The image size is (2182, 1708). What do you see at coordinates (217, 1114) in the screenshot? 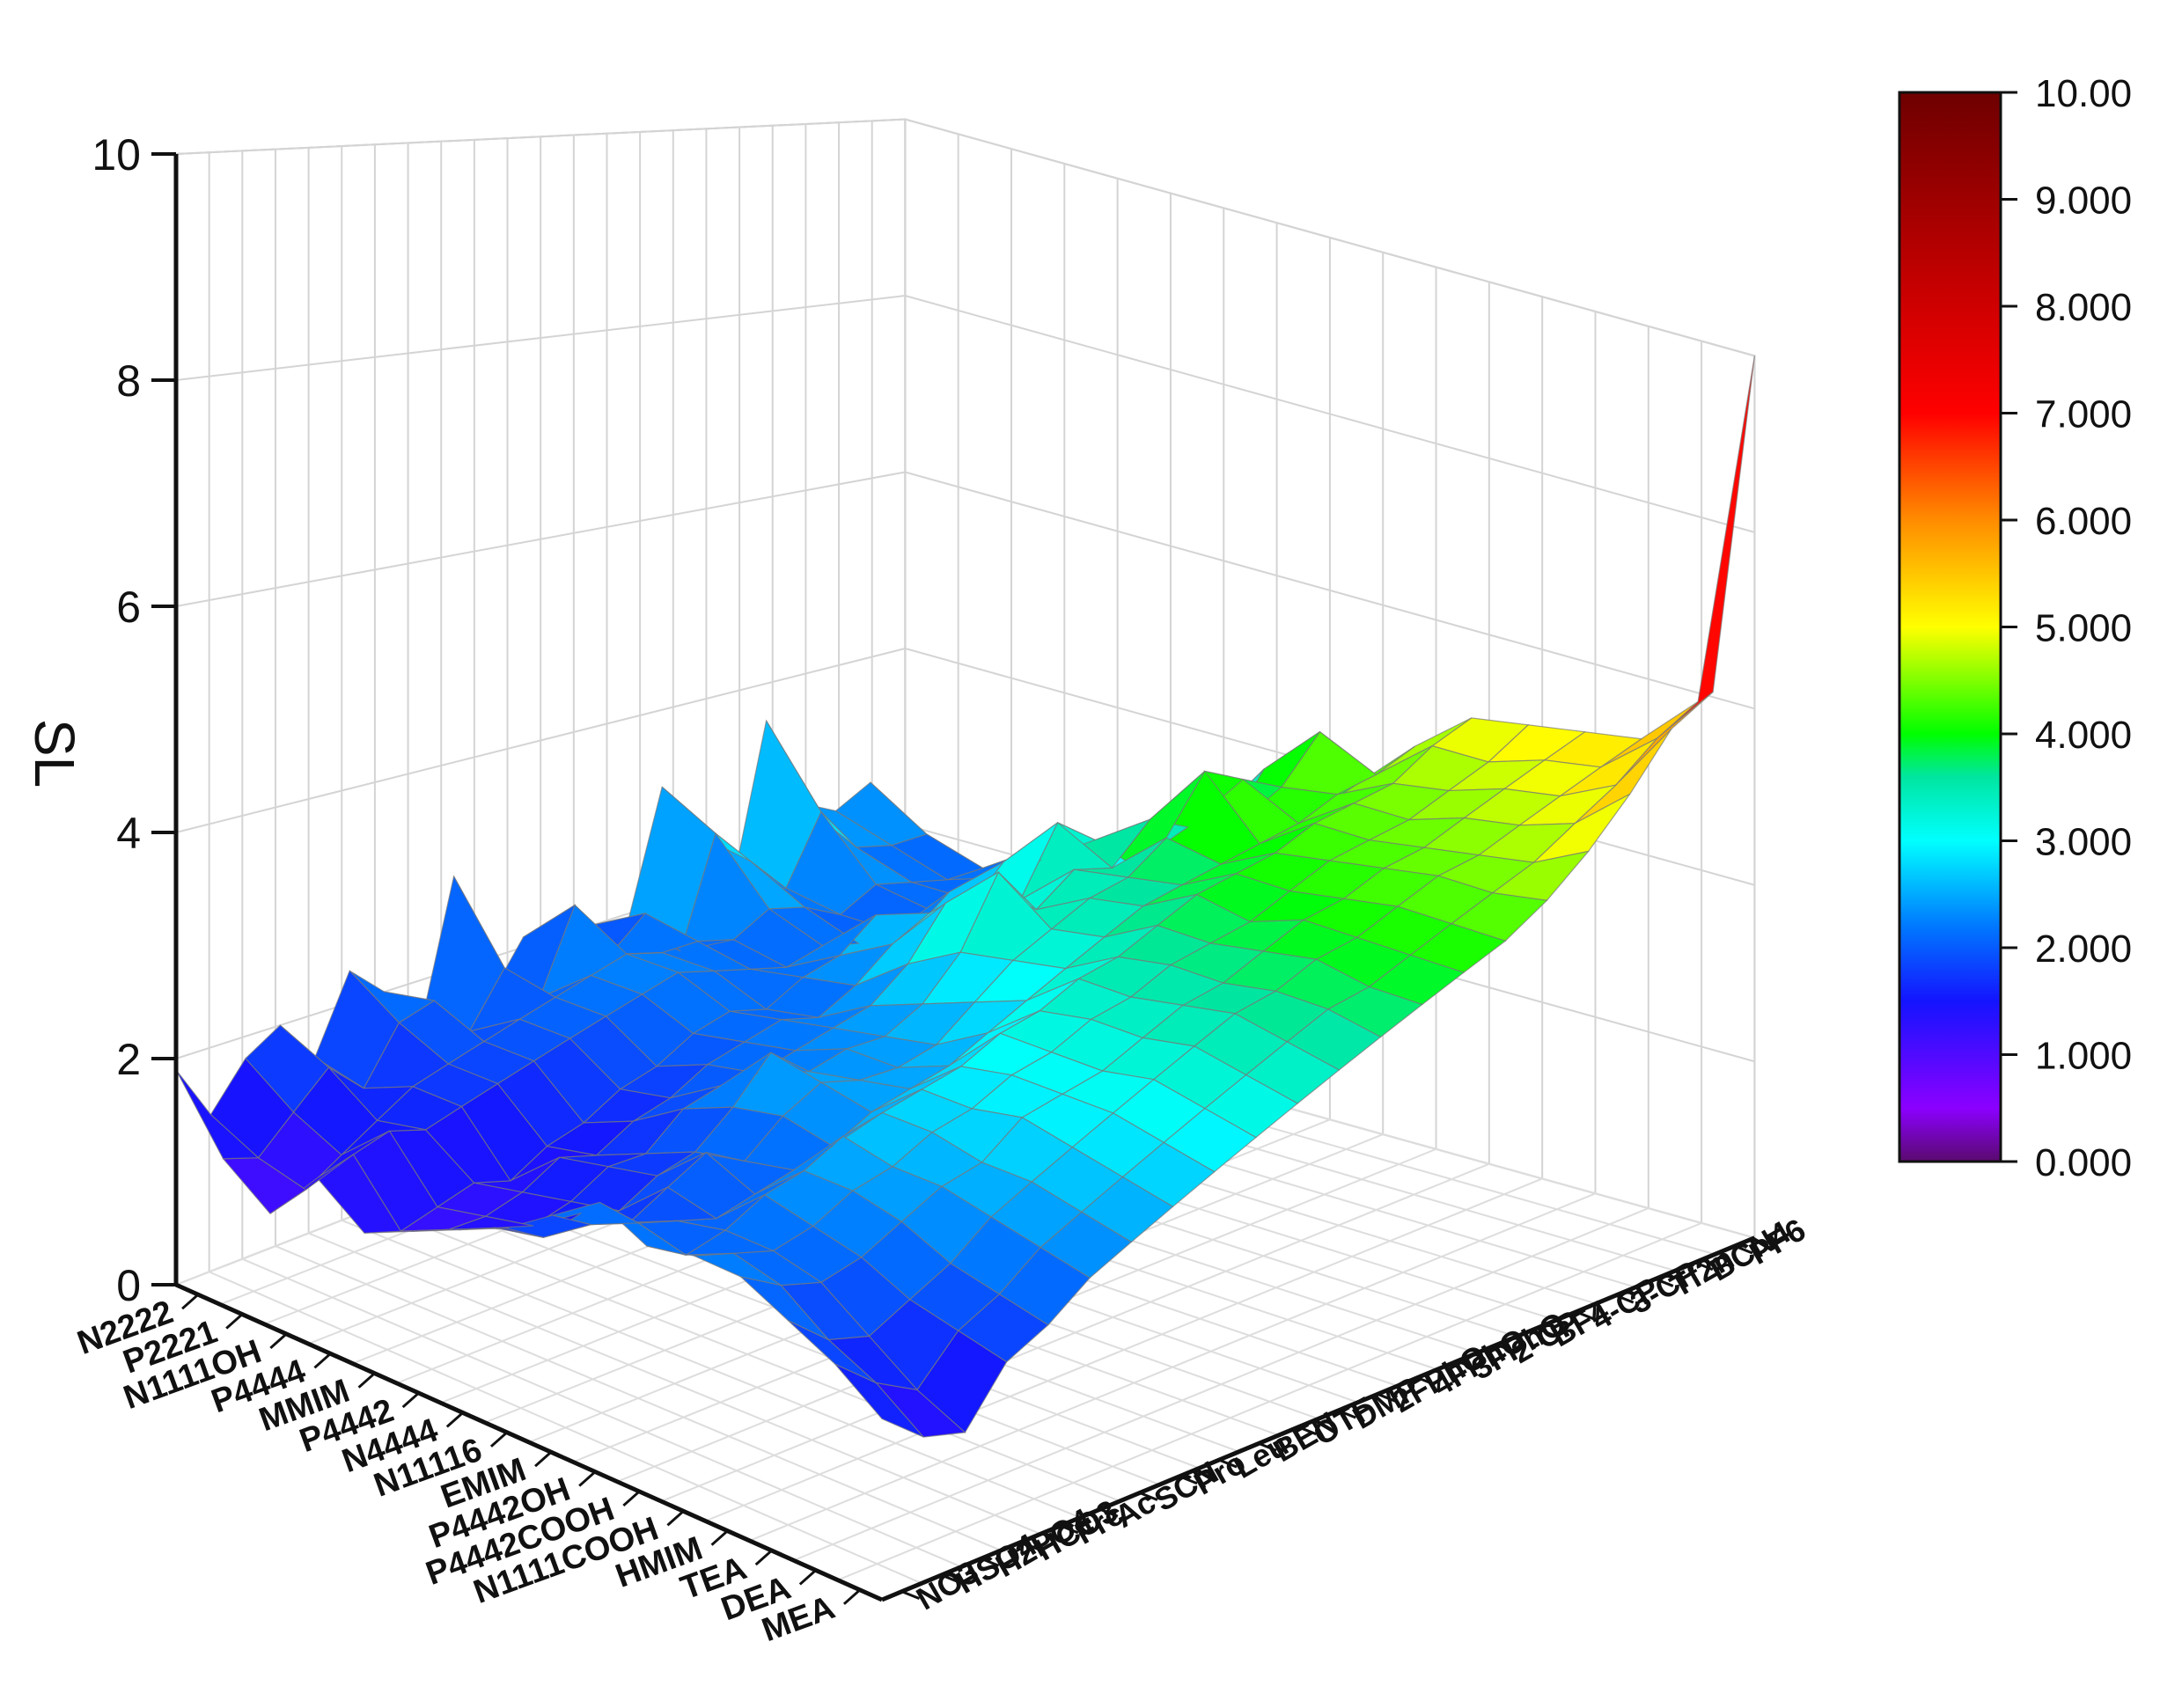
I see `surface-cell` at bounding box center [217, 1114].